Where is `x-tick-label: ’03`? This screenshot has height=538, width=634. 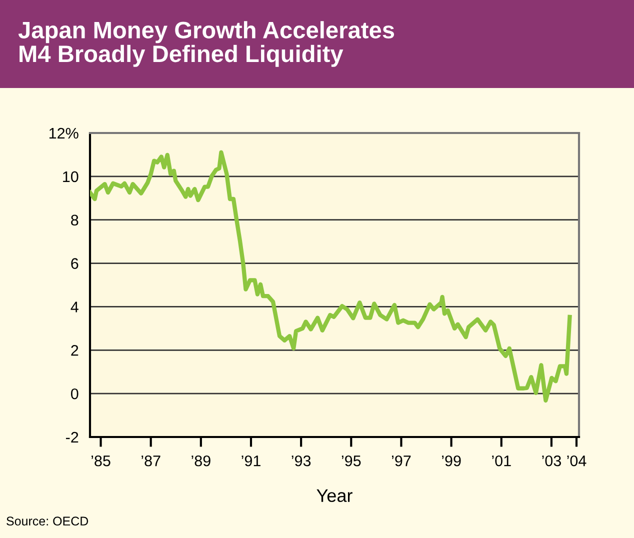 x-tick-label: ’03 is located at coordinates (551, 460).